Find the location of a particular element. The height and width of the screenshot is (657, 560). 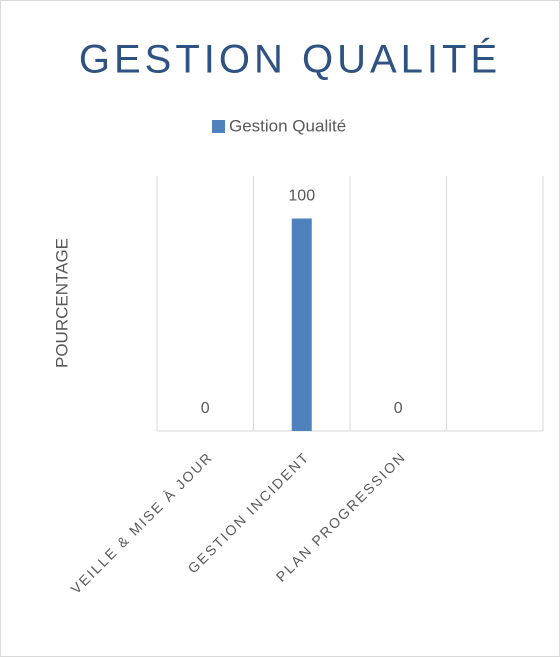

chart-title: GESTION QUALITÉ is located at coordinates (290, 59).